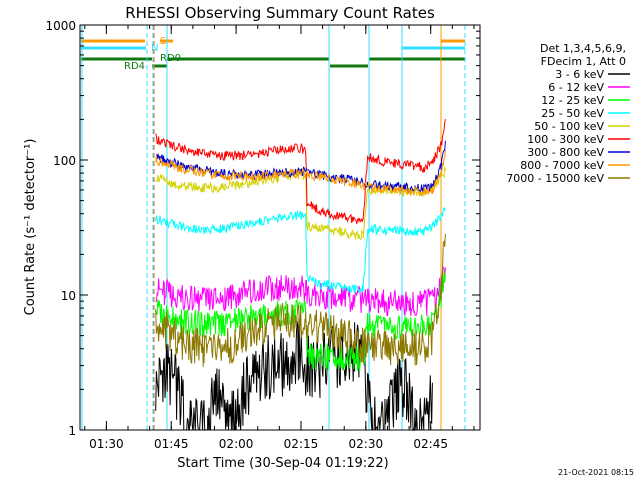  I want to click on legend-entry-label: 300 - 800 keV, so click(565, 152).